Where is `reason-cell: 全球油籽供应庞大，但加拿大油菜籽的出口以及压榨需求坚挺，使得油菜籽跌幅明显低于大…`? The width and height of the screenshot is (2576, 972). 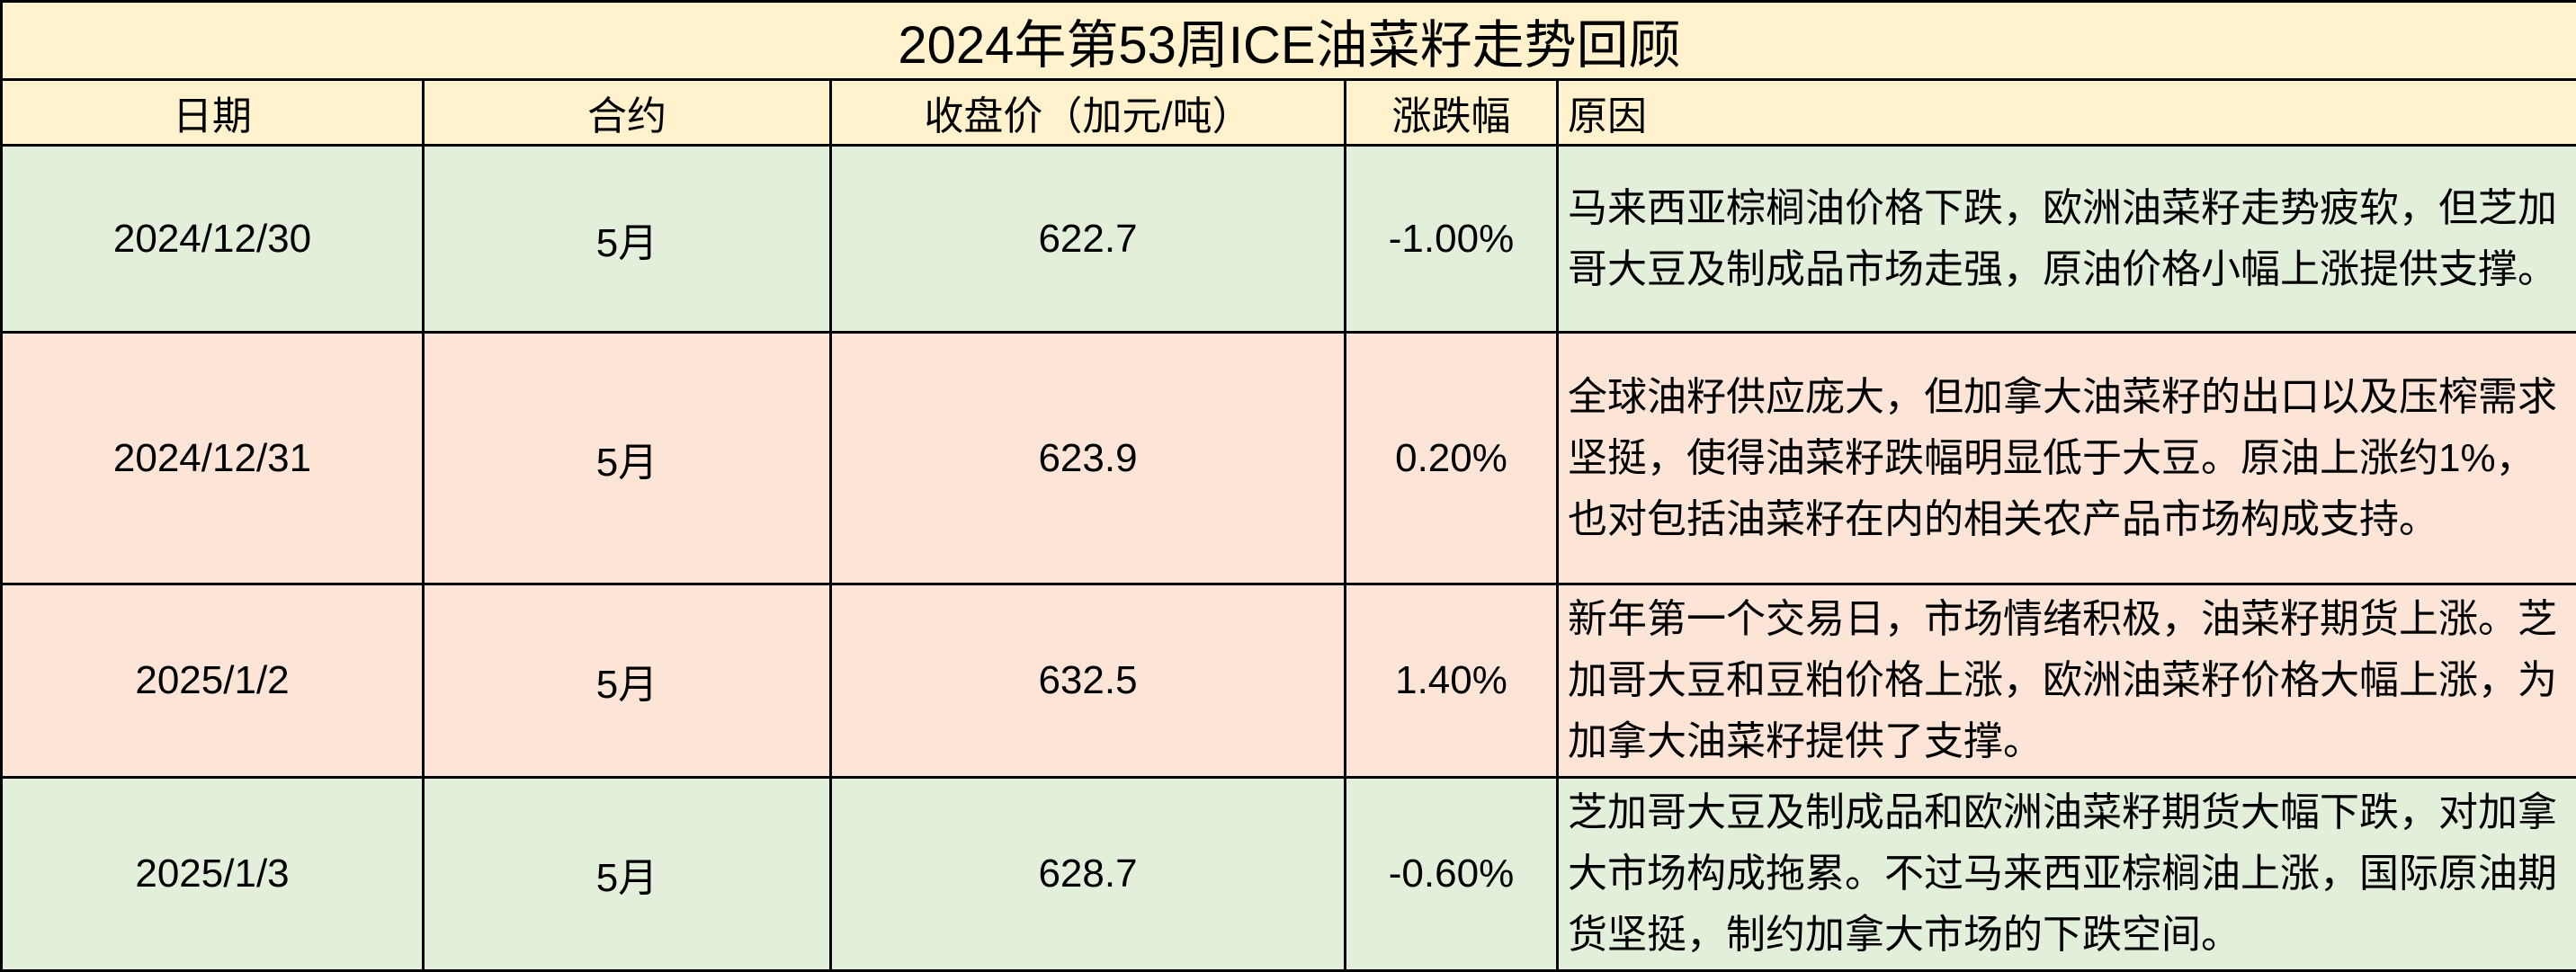 reason-cell: 全球油籽供应庞大，但加拿大油菜籽的出口以及压榨需求坚挺，使得油菜籽跌幅明显低于大… is located at coordinates (2067, 458).